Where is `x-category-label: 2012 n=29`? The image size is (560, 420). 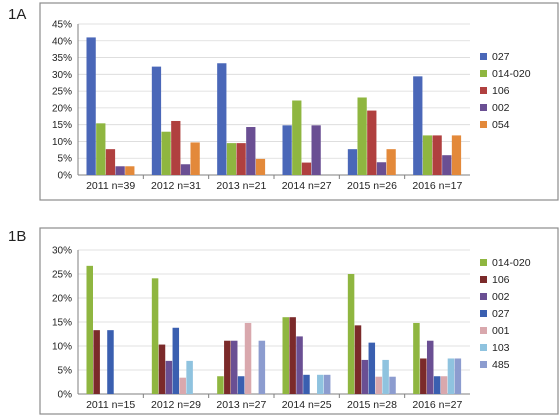
x-category-label: 2012 n=29 is located at coordinates (176, 405).